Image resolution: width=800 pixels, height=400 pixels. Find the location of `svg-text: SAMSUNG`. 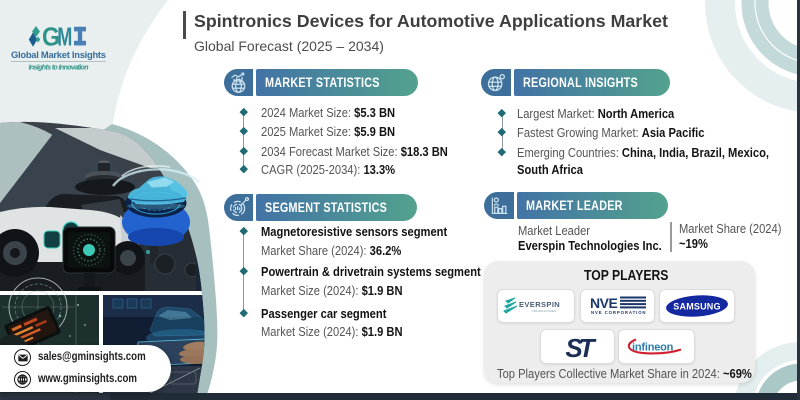

svg-text: SAMSUNG is located at coordinates (696, 307).